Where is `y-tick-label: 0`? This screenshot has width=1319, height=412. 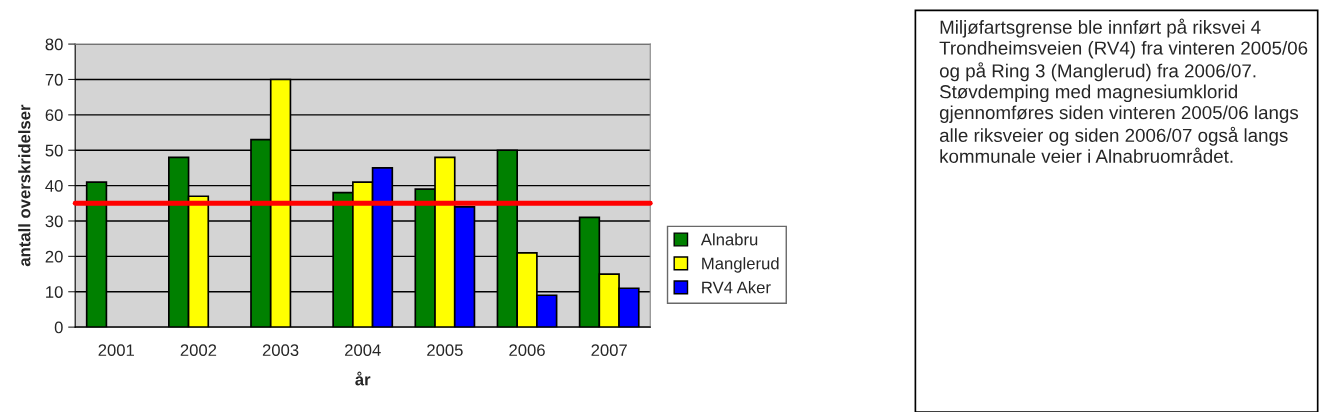 y-tick-label: 0 is located at coordinates (58, 327).